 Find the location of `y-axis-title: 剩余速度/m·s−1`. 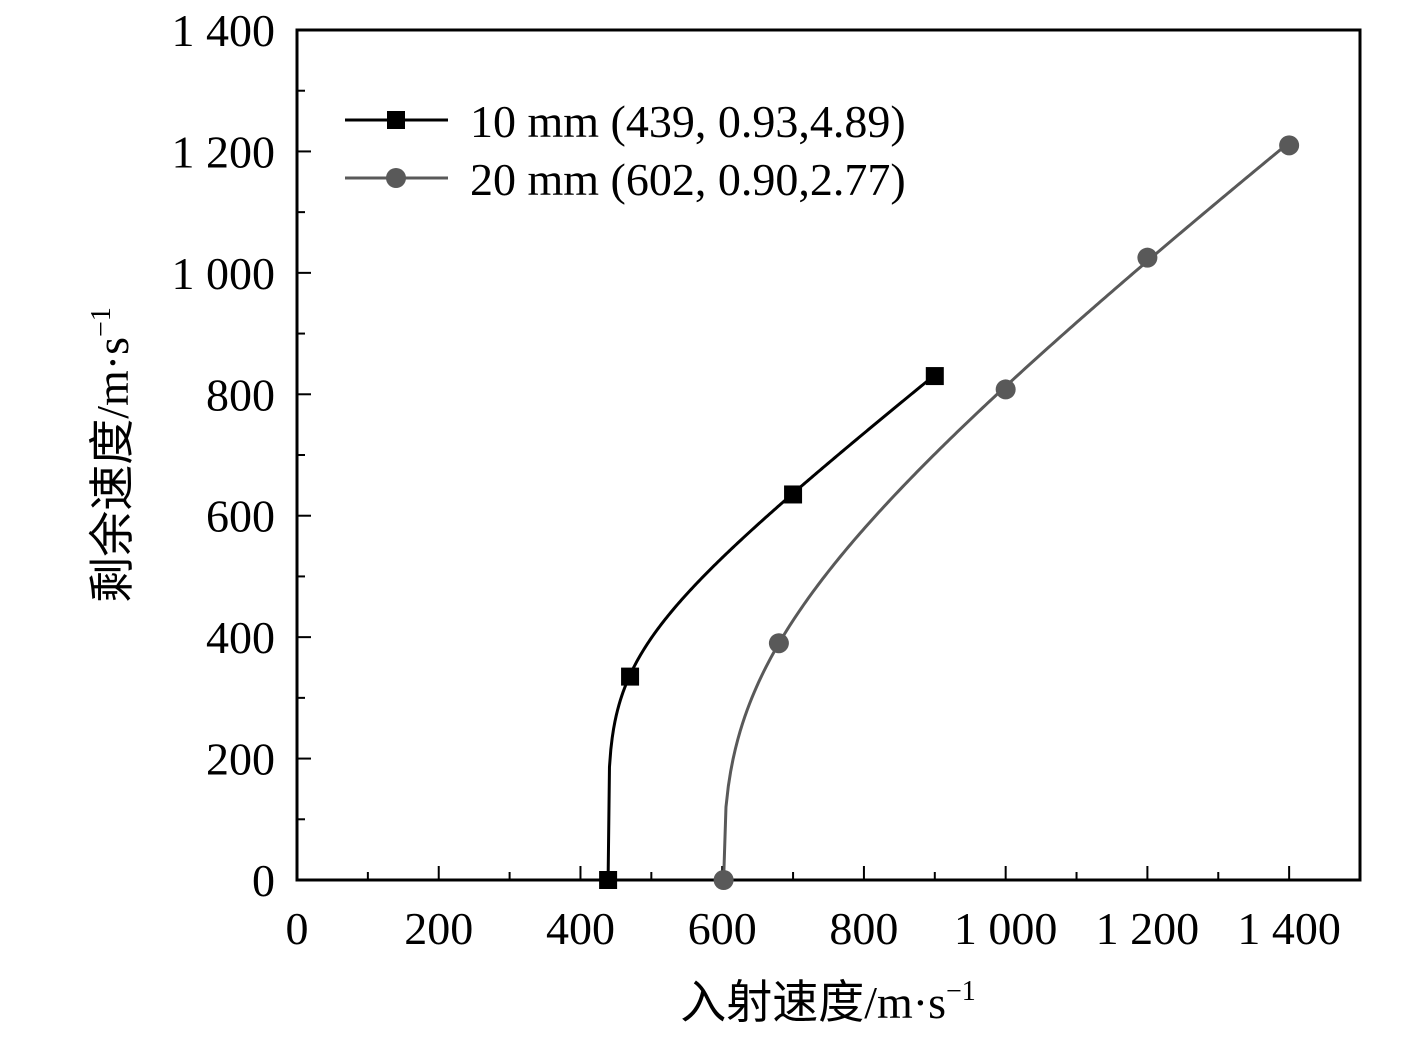

y-axis-title: 剩余速度/m·s−1 is located at coordinates (112, 455).